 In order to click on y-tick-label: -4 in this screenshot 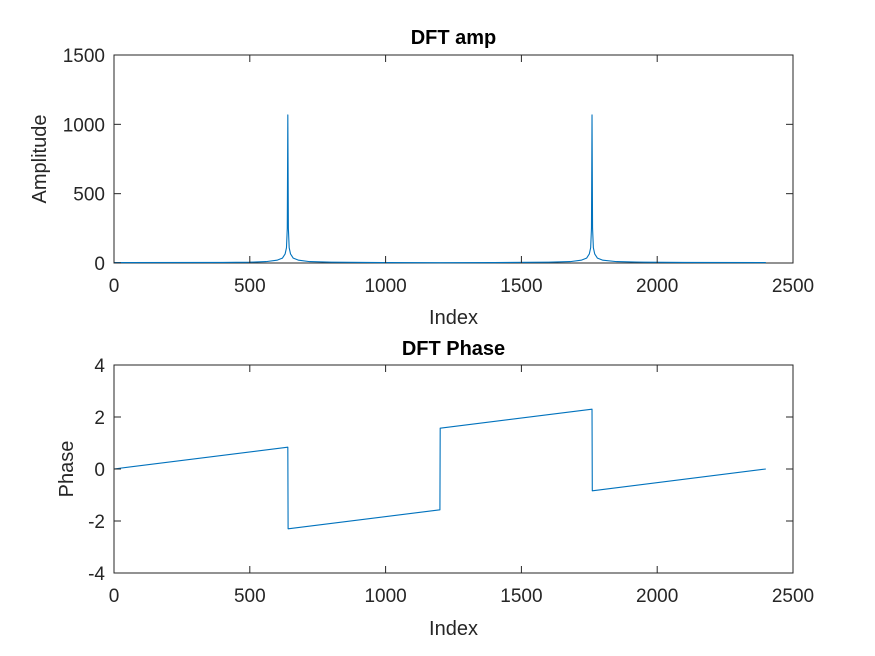, I will do `click(96, 574)`.